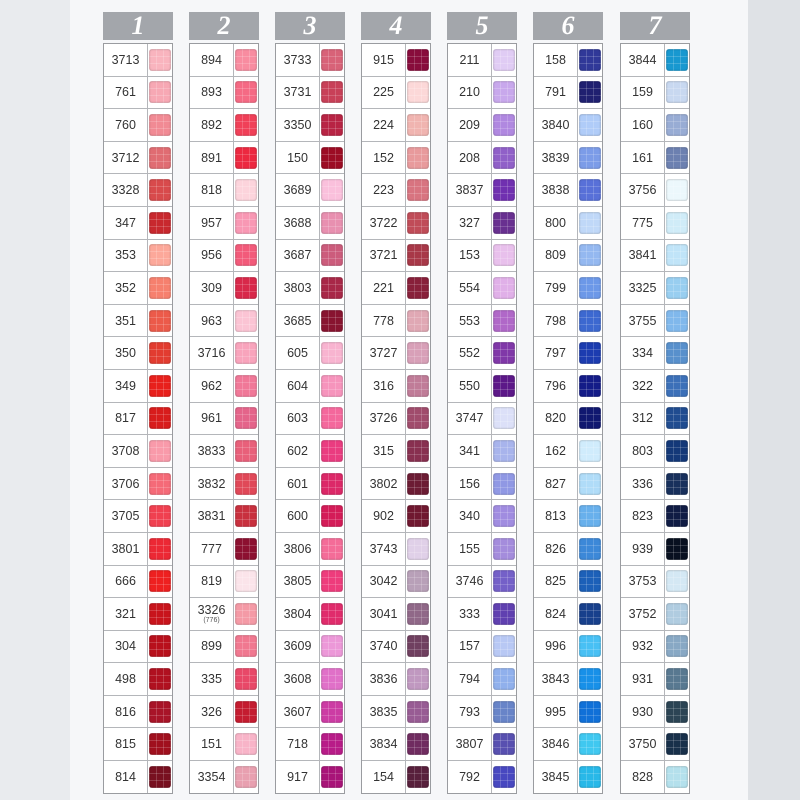 This screenshot has height=800, width=800. Describe the element at coordinates (470, 744) in the screenshot. I see `color-code-cell: 3807` at that location.